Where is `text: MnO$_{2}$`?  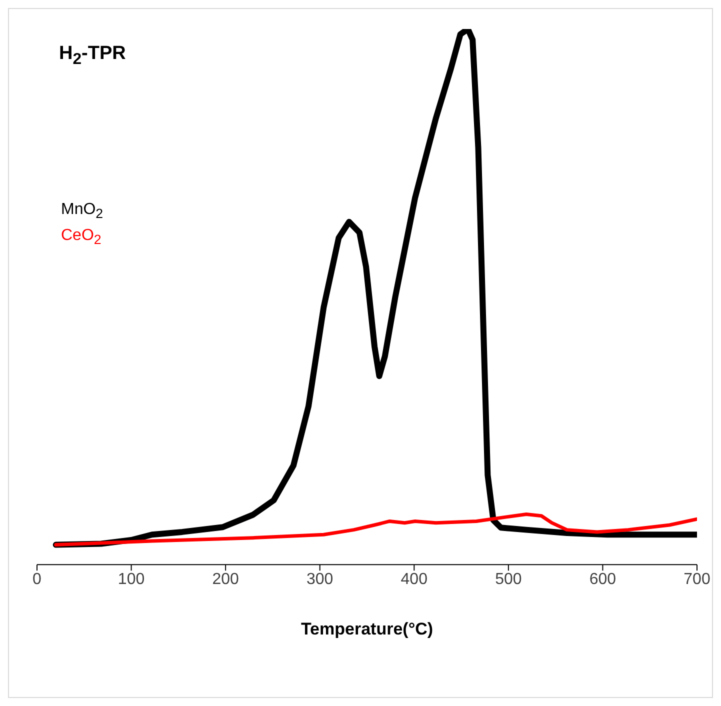 text: MnO$_{2}$ is located at coordinates (82, 212).